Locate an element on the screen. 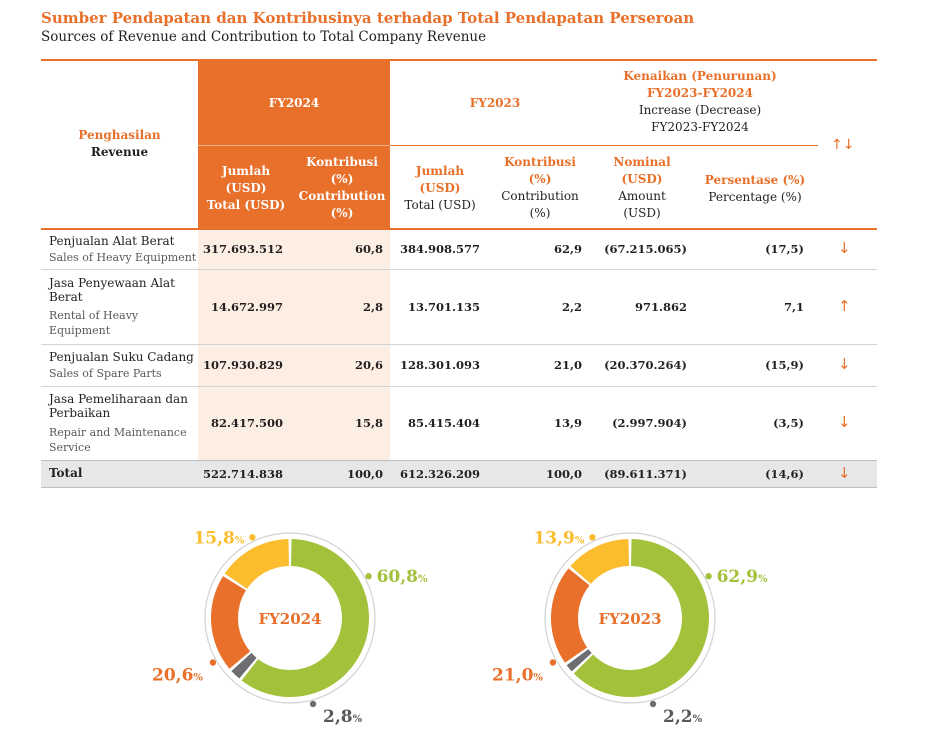  fy2023-contrib-cell: 21,0 is located at coordinates (567, 365).